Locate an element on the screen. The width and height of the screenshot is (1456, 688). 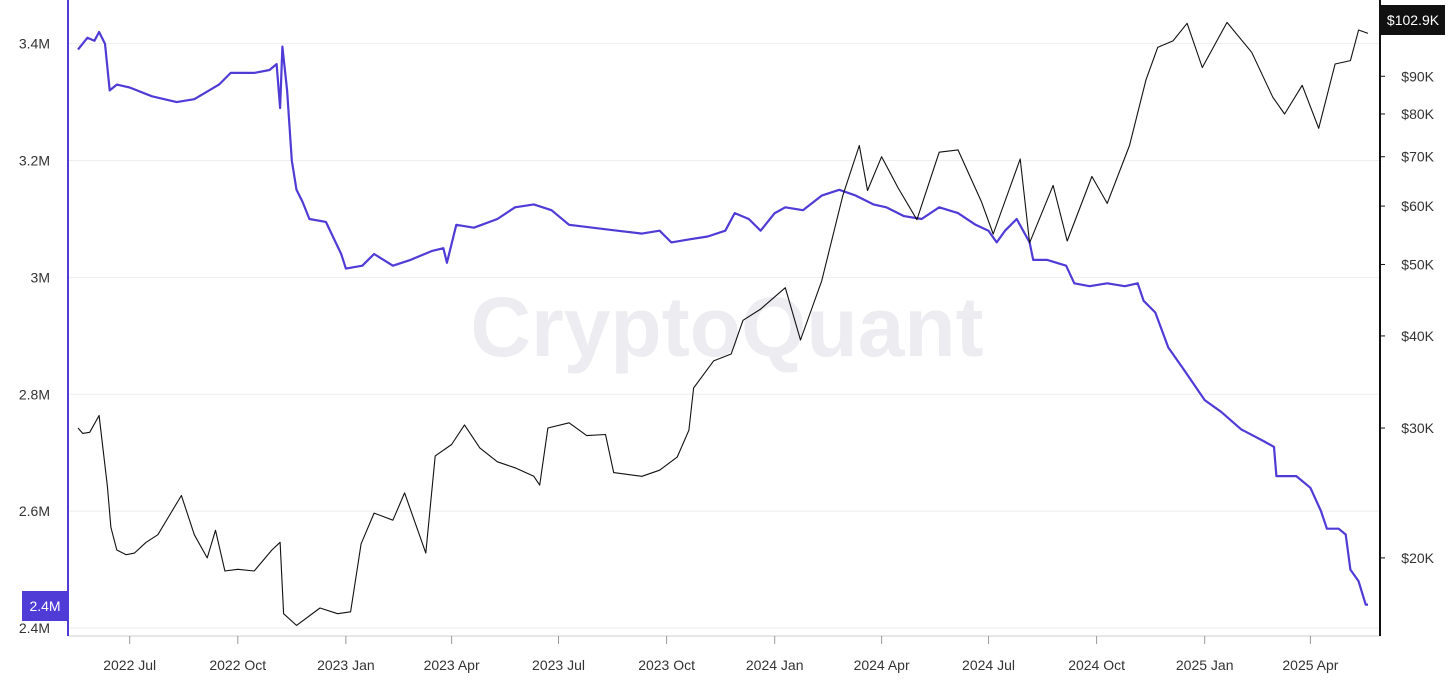
x-tick-label: 2025 Apr is located at coordinates (1310, 665).